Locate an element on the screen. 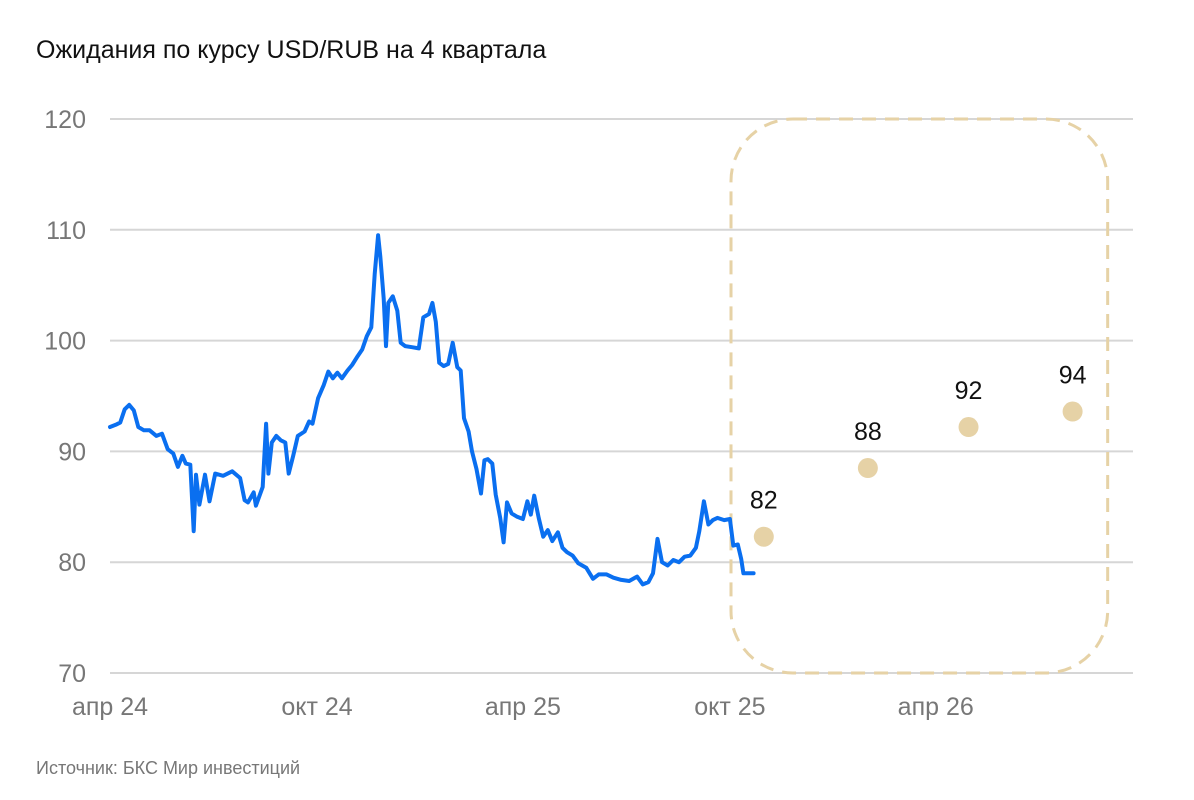  x-tick-label: апр 24 is located at coordinates (110, 707).